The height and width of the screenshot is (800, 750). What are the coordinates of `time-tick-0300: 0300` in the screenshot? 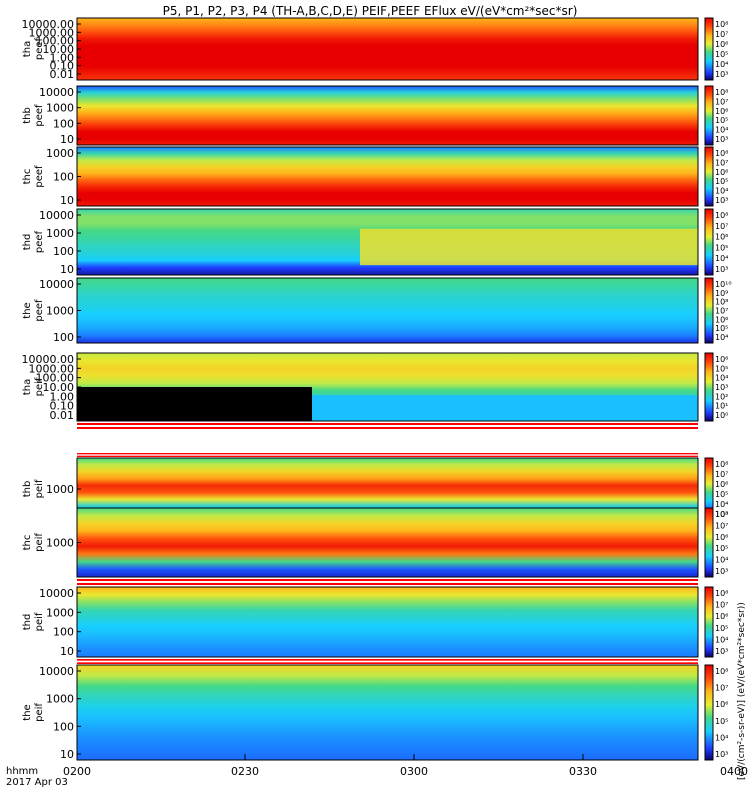 It's located at (414, 771).